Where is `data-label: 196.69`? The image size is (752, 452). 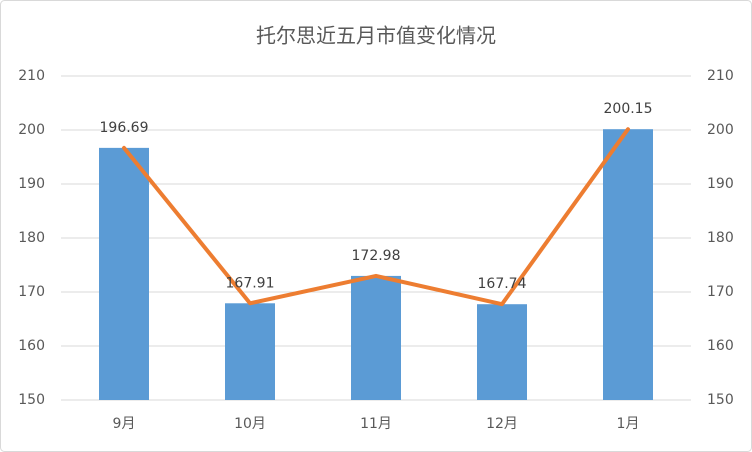
data-label: 196.69 is located at coordinates (124, 128).